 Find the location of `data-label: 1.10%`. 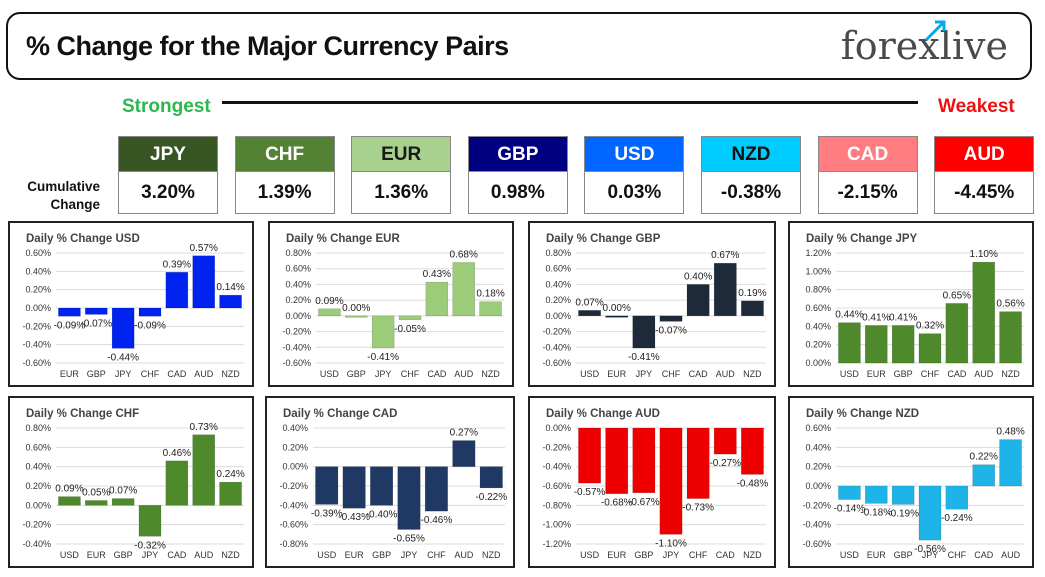

data-label: 1.10% is located at coordinates (984, 254).